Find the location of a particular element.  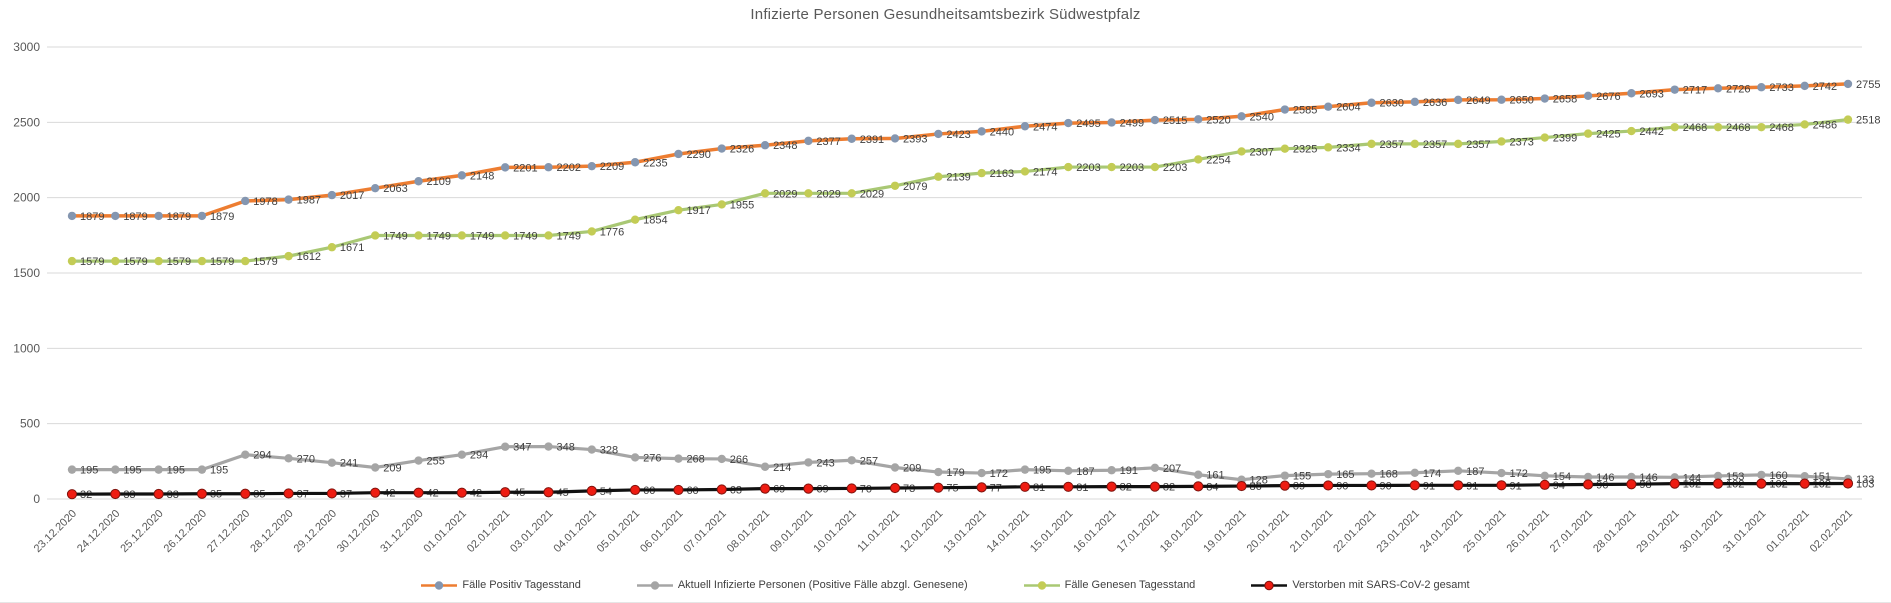

data-label: 2377 is located at coordinates (828, 142).